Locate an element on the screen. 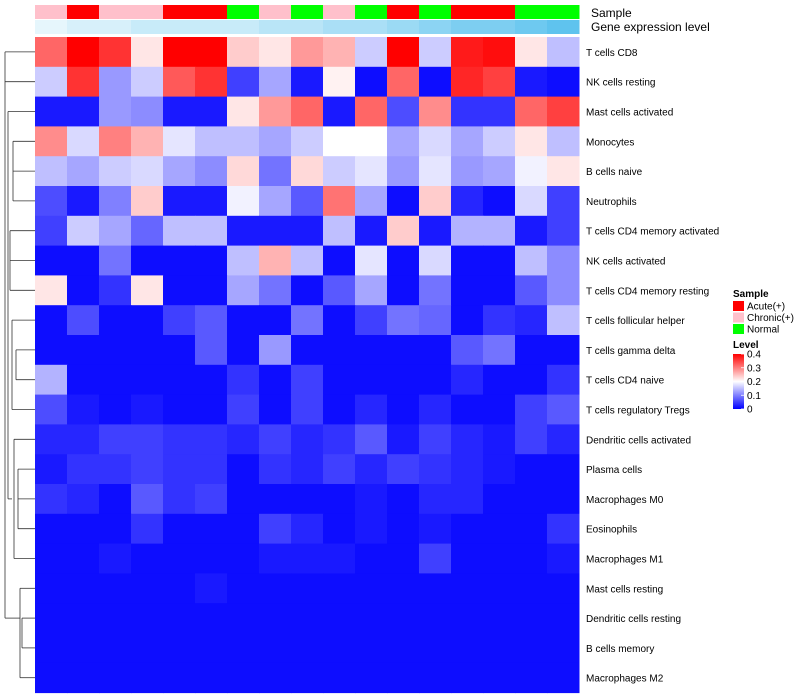 The width and height of the screenshot is (800, 700). sample-annotation-track is located at coordinates (307, 12).